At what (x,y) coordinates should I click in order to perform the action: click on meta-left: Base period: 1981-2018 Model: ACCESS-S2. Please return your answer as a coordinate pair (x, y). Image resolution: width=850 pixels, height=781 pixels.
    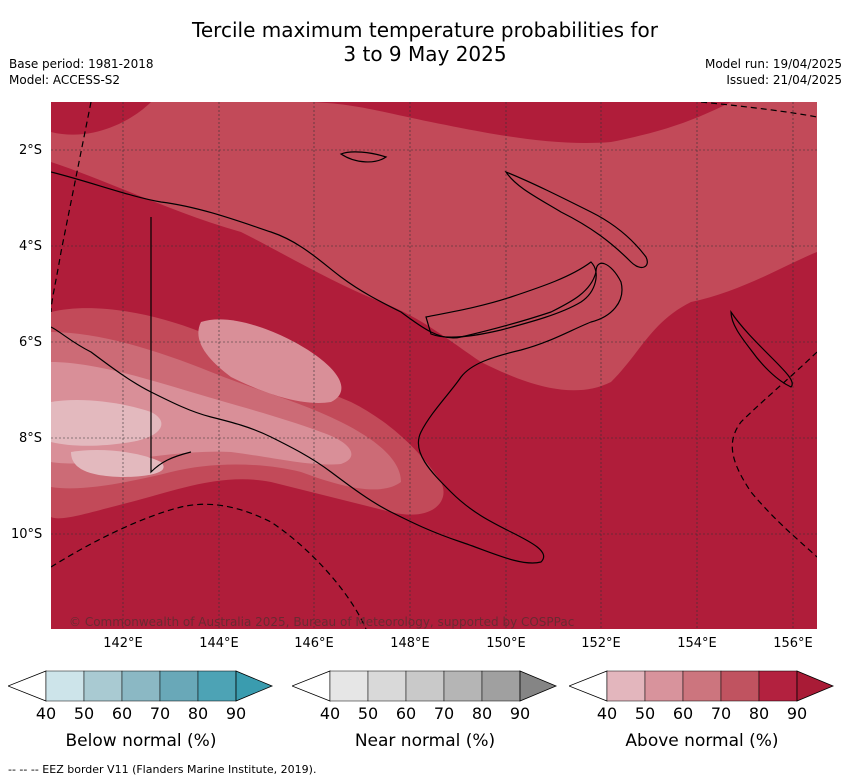
    Looking at the image, I should click on (81, 72).